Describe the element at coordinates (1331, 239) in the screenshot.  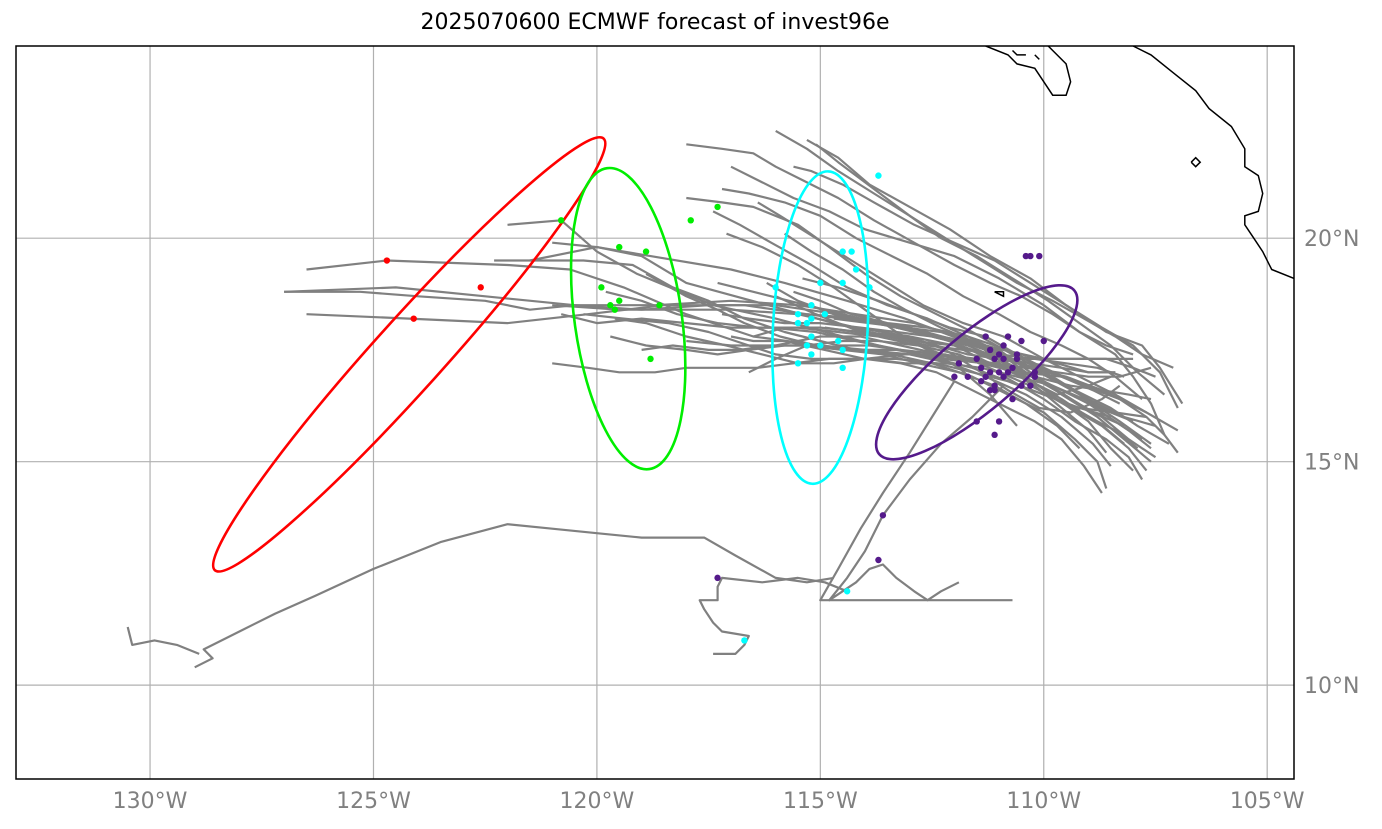
I see `lat-tick-label: 20°N` at that location.